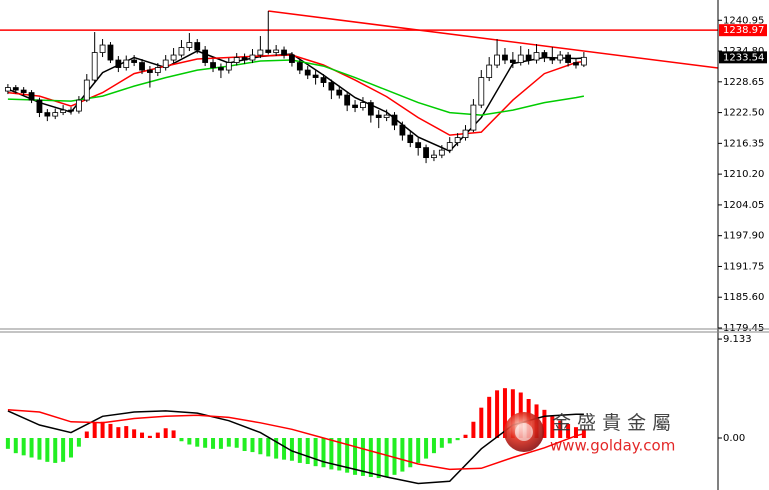 This screenshot has width=769, height=490. What do you see at coordinates (743, 113) in the screenshot?
I see `y-tick-label: 1222.50` at bounding box center [743, 113].